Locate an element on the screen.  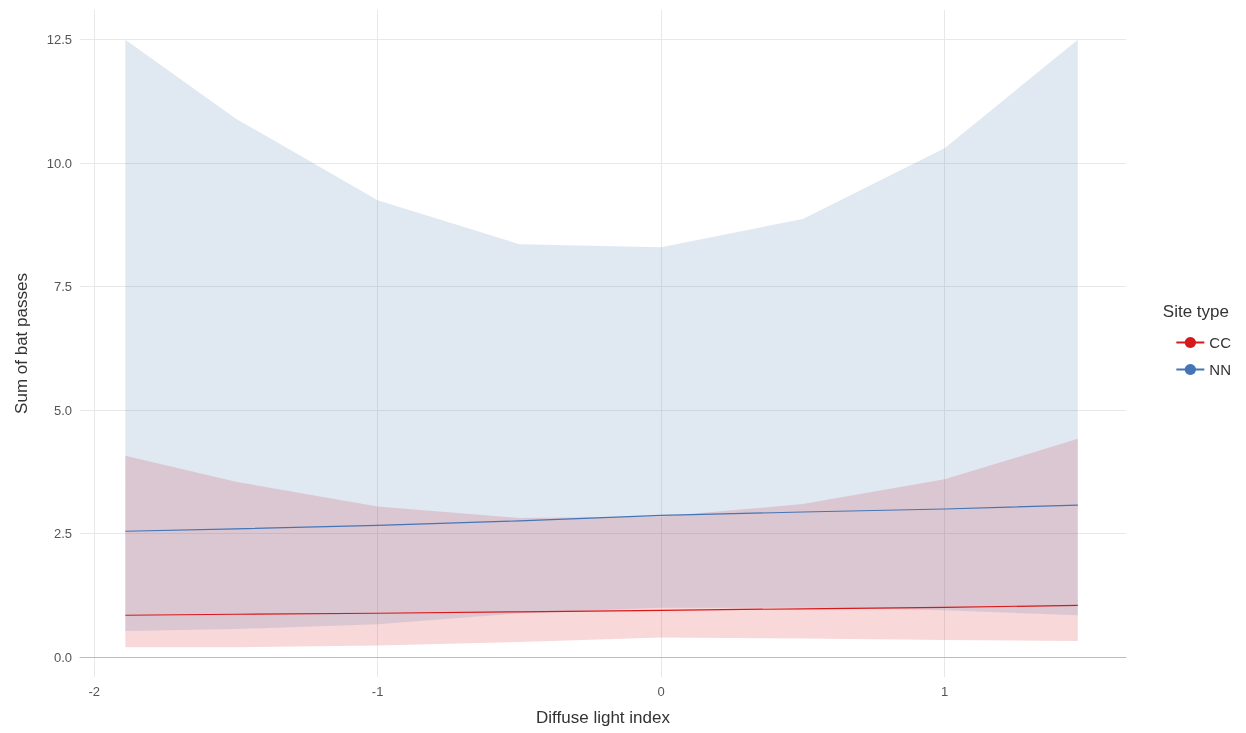
y-tick-label: 10.0 is located at coordinates (59, 163).